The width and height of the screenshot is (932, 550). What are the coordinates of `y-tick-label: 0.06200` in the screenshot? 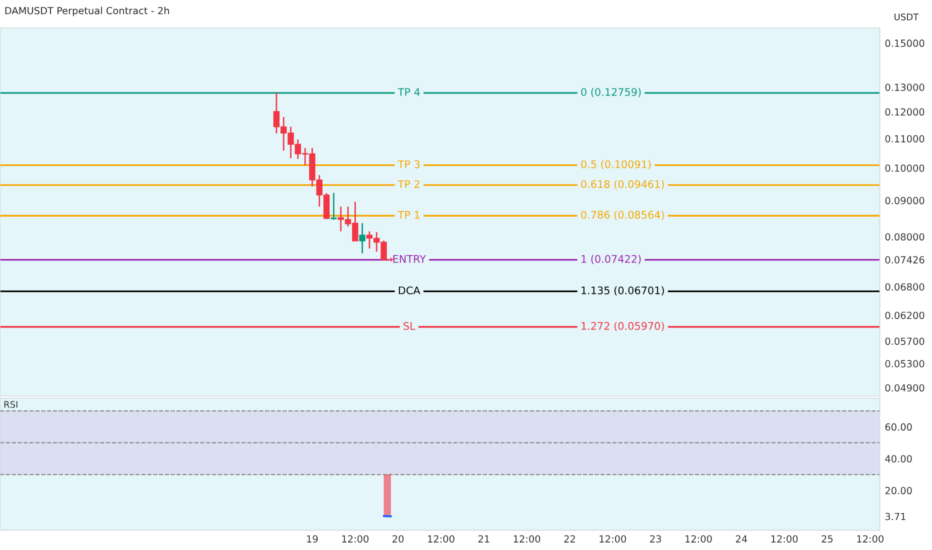 It's located at (904, 316).